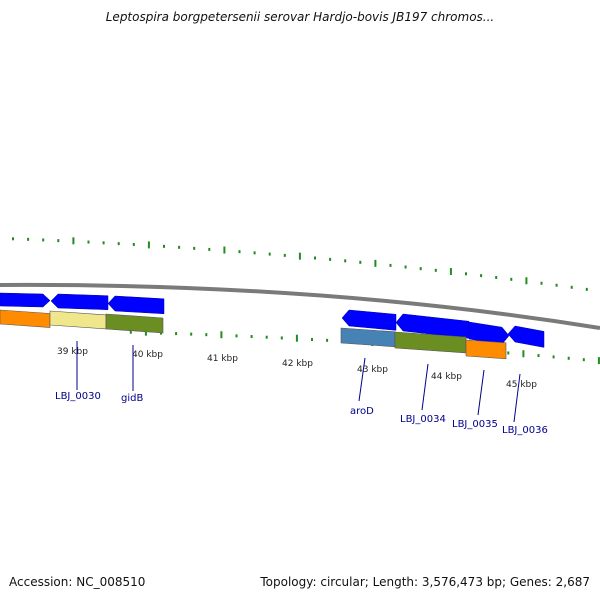 This screenshot has width=600, height=600. What do you see at coordinates (72, 352) in the screenshot?
I see `scale-label: 39 kbp` at bounding box center [72, 352].